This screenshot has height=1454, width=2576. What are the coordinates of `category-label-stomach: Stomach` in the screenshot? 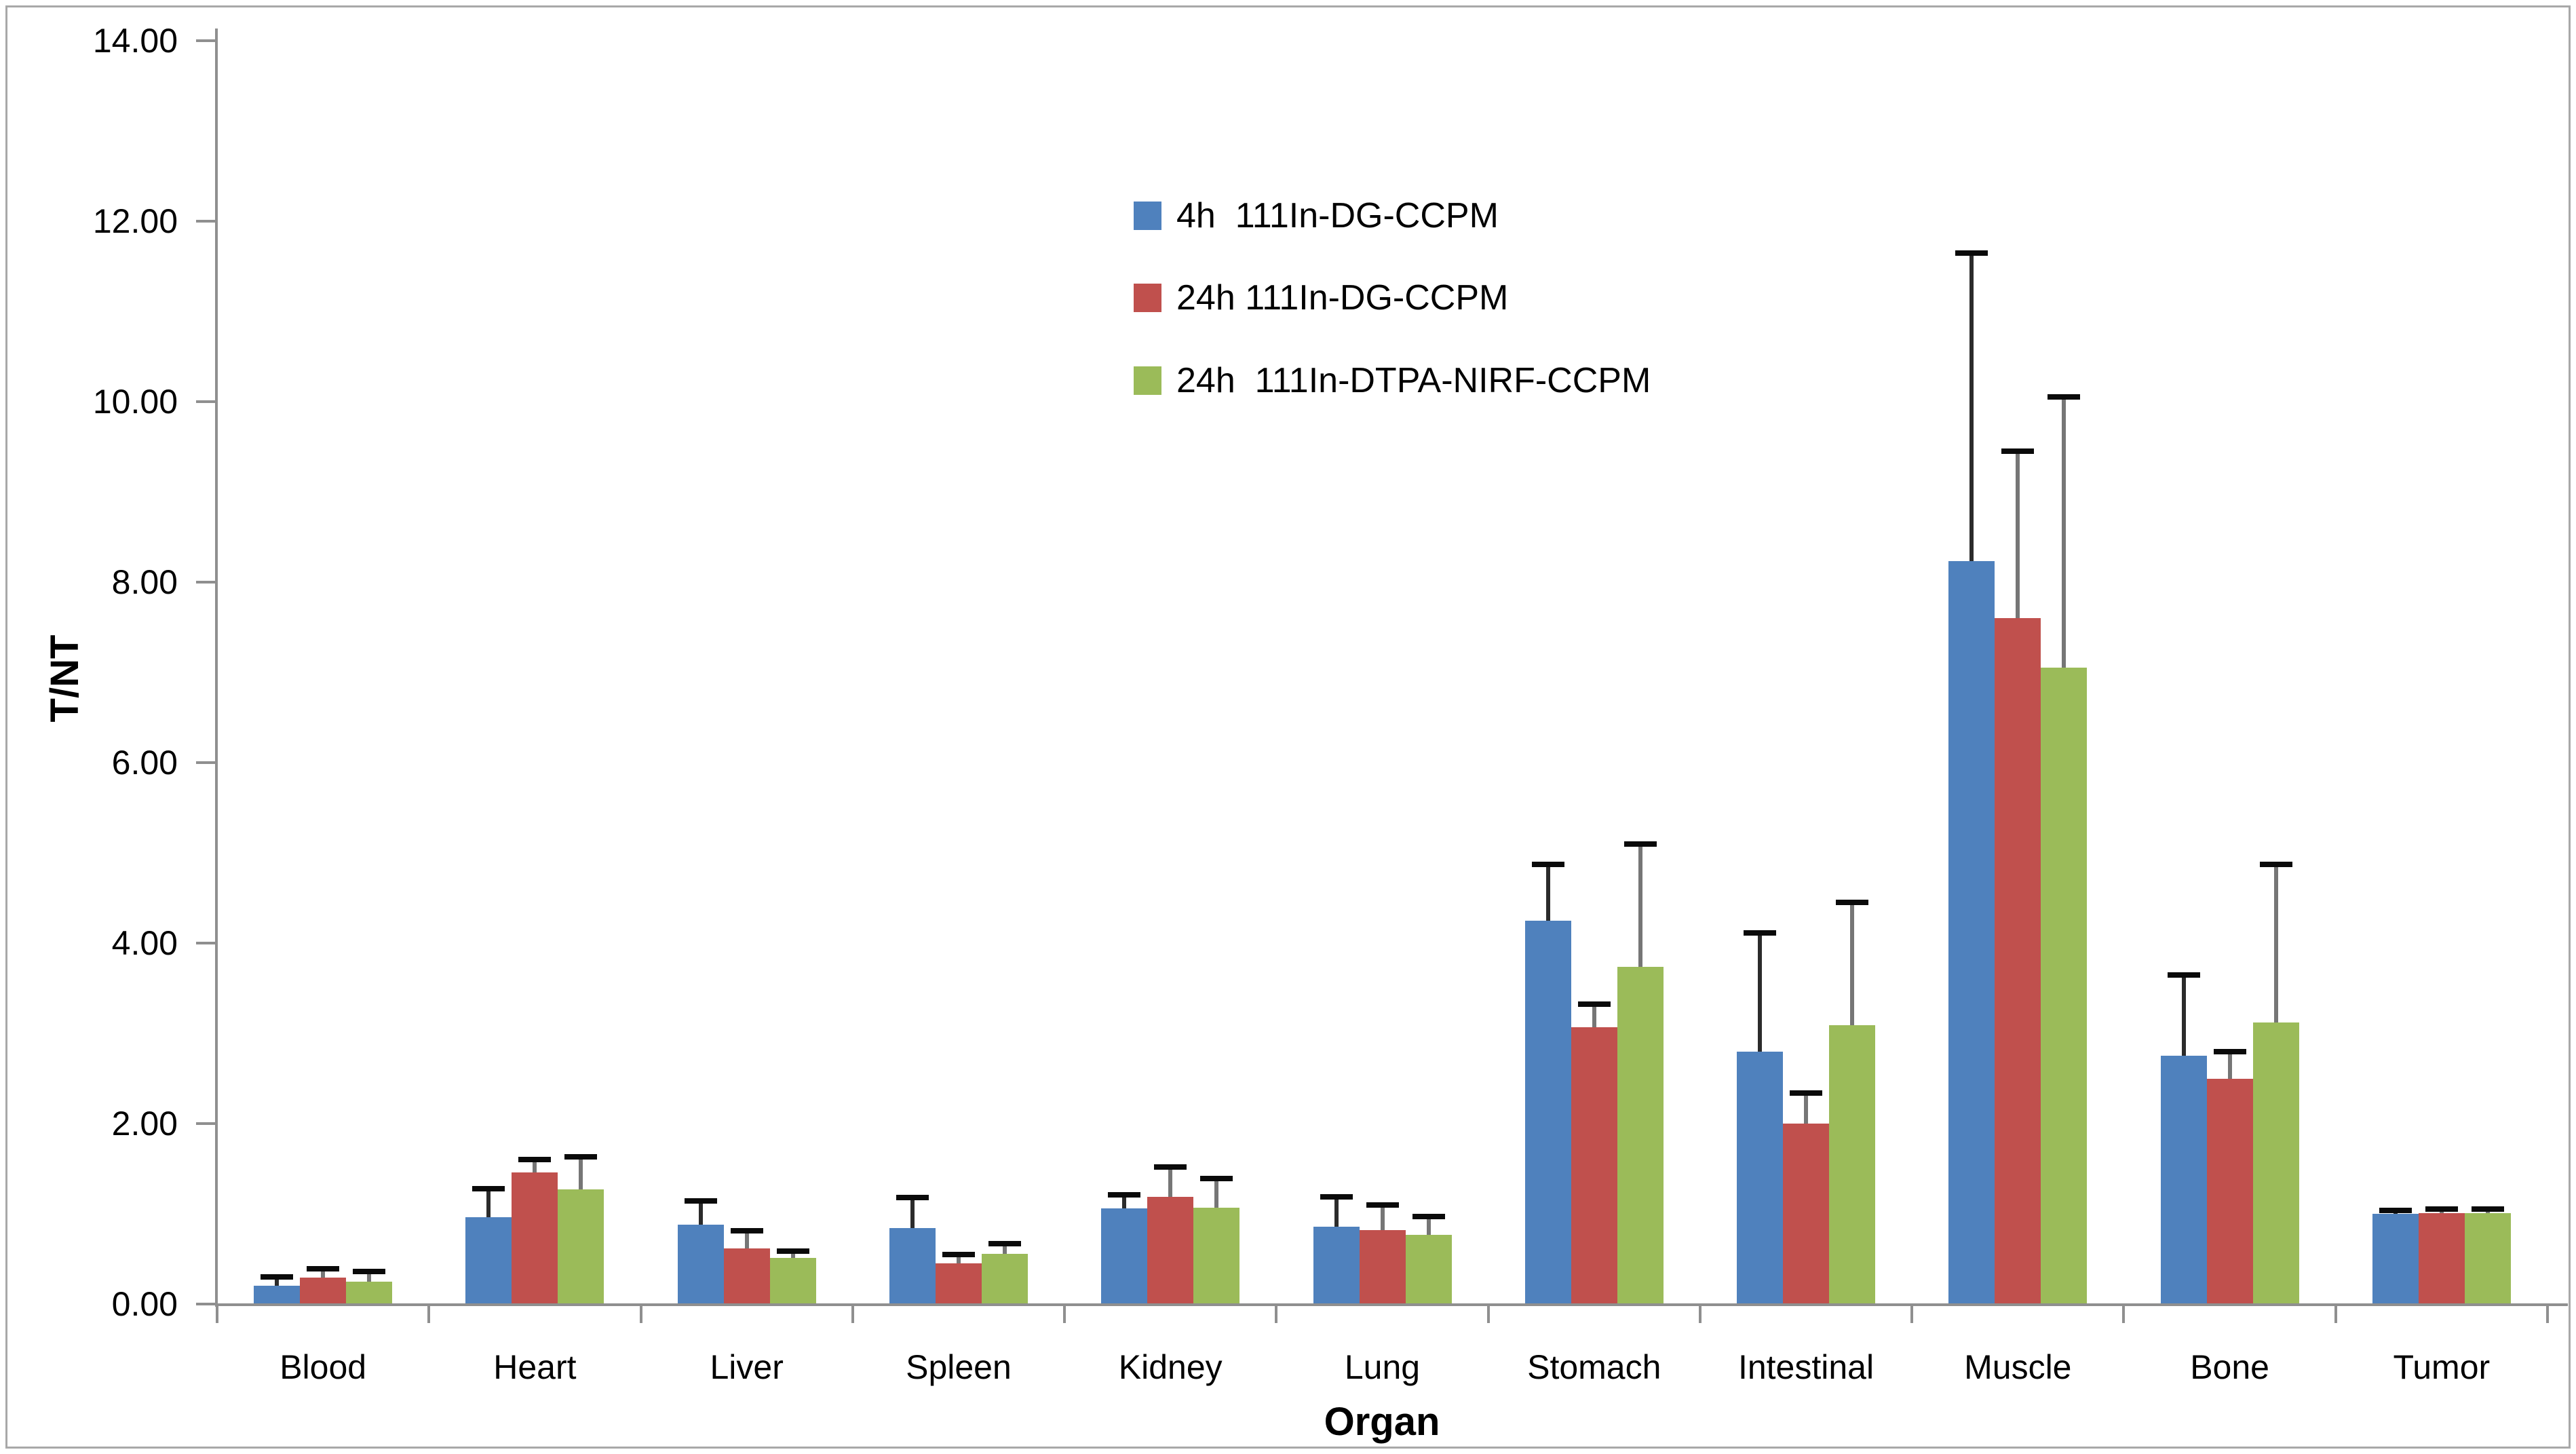 It's located at (1594, 1367).